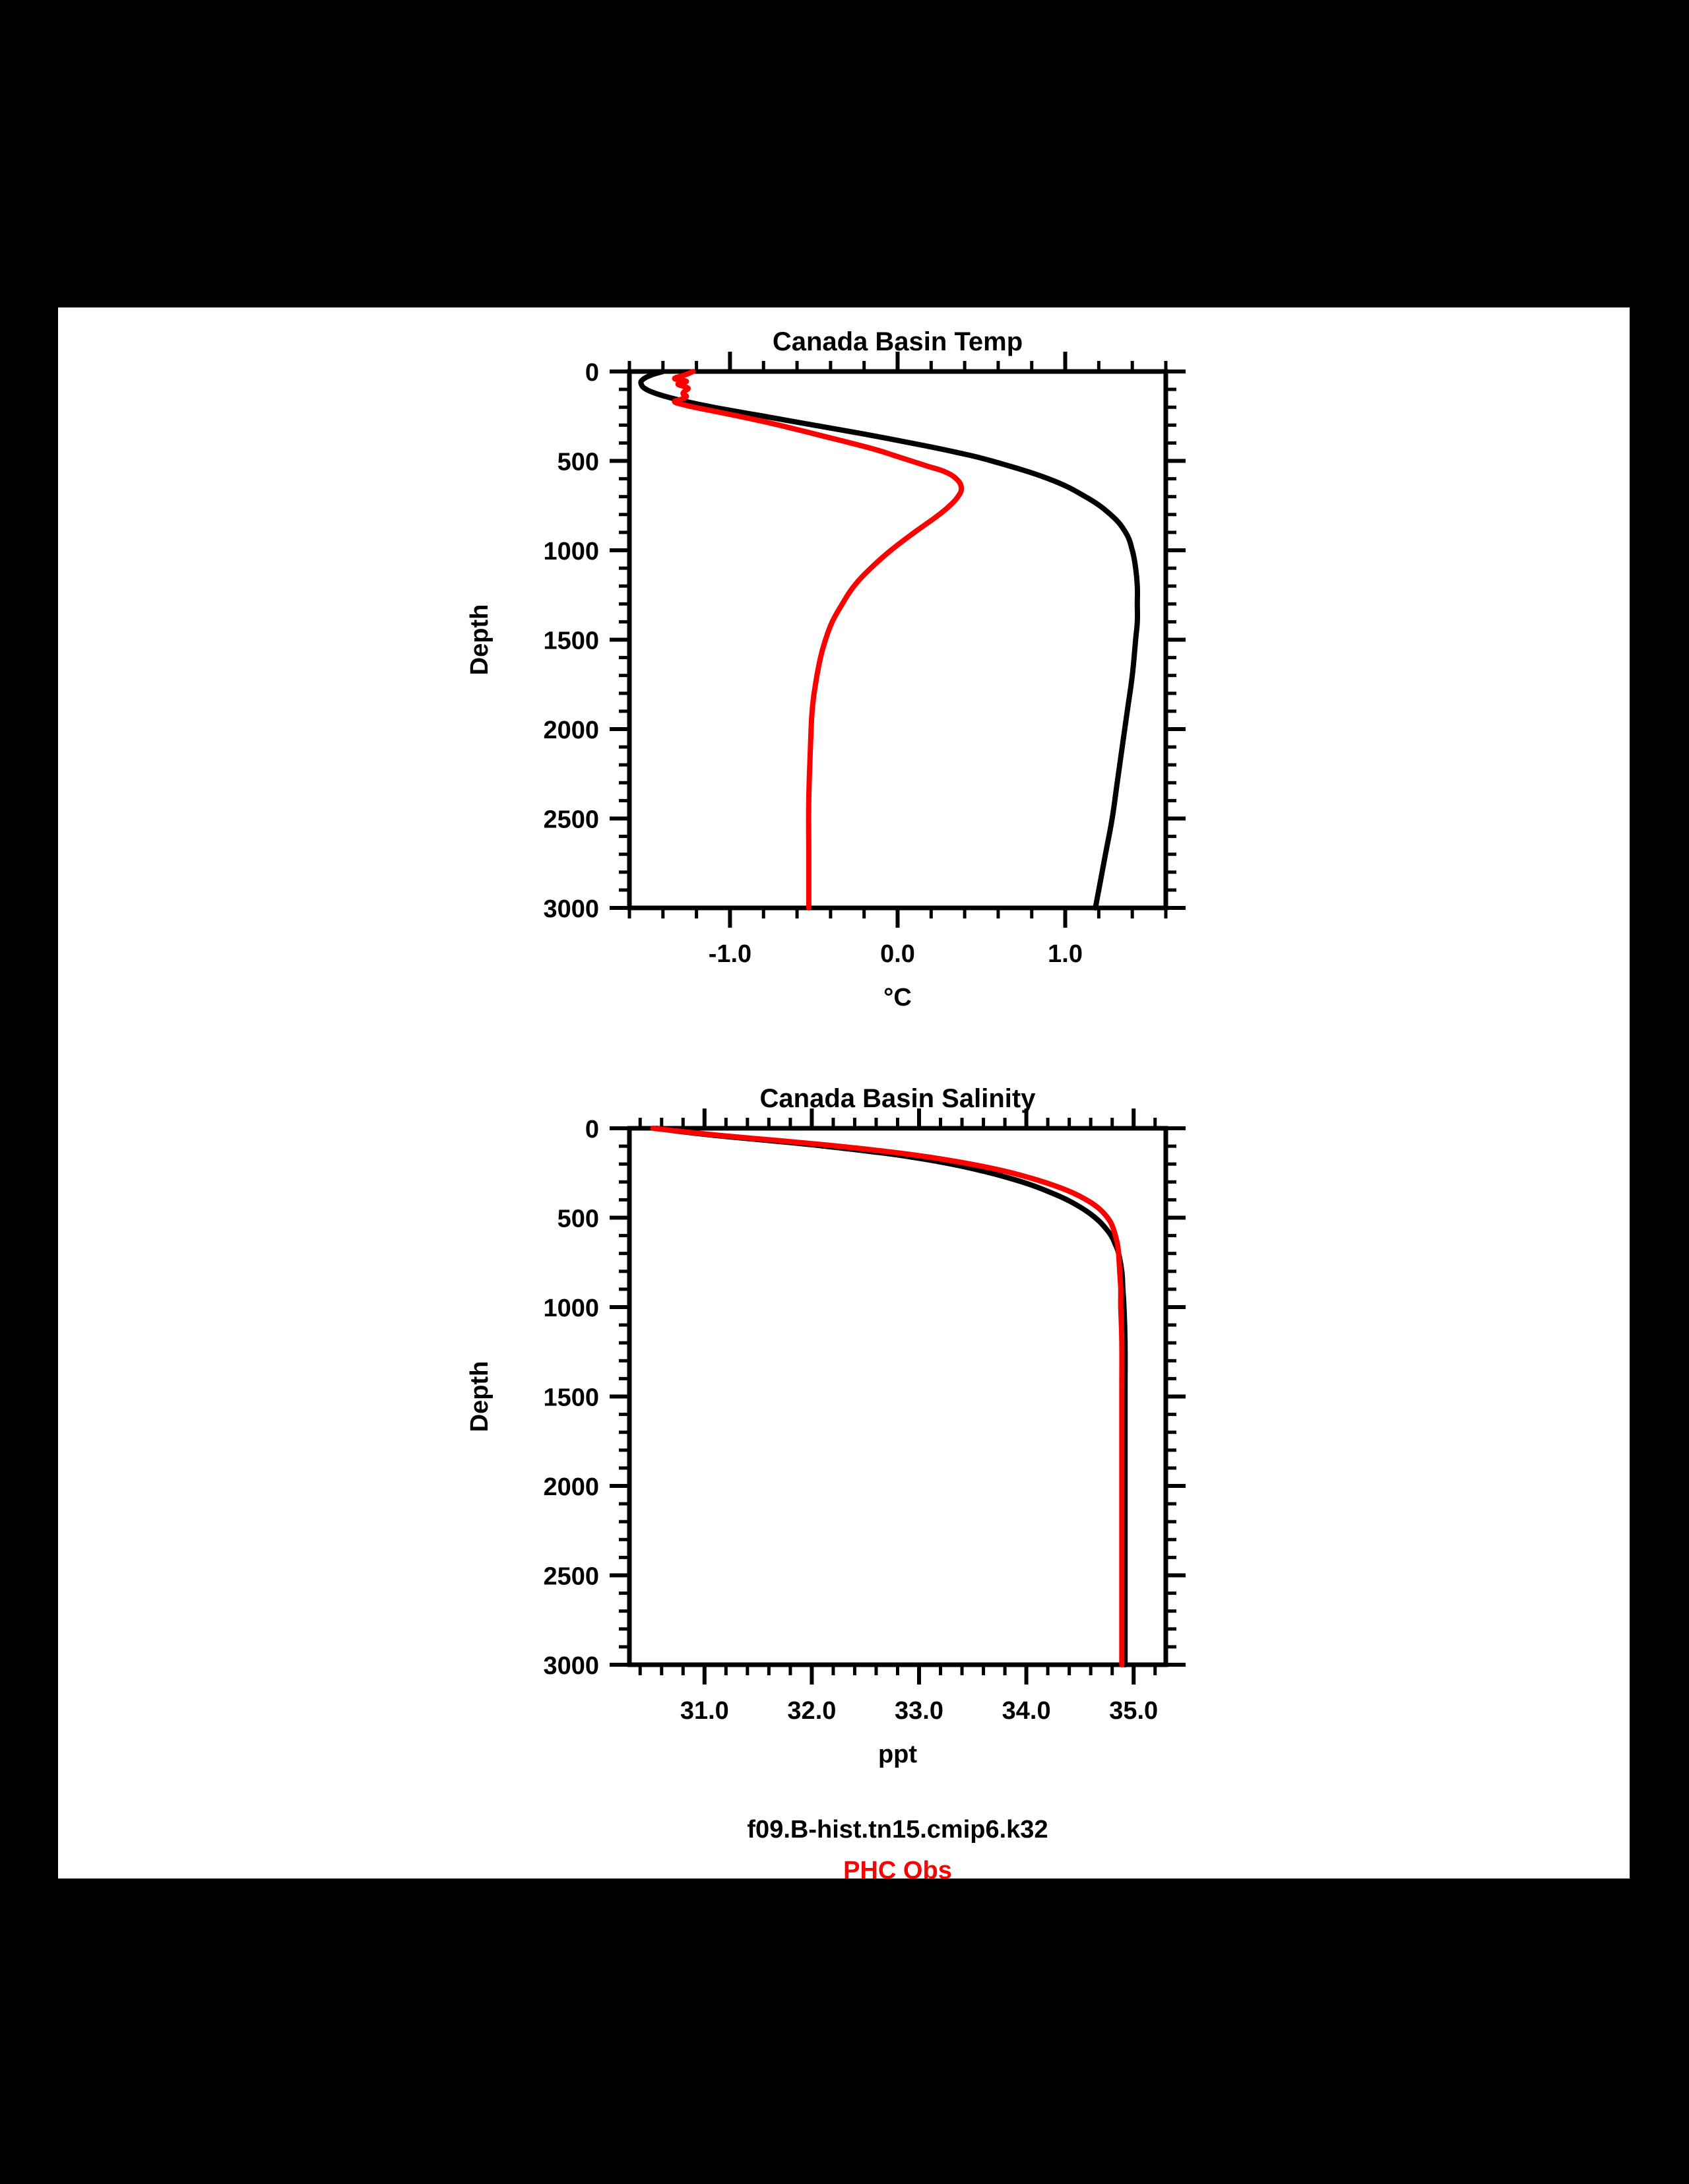  What do you see at coordinates (704, 1711) in the screenshot?
I see `x-tick-label: 31.0` at bounding box center [704, 1711].